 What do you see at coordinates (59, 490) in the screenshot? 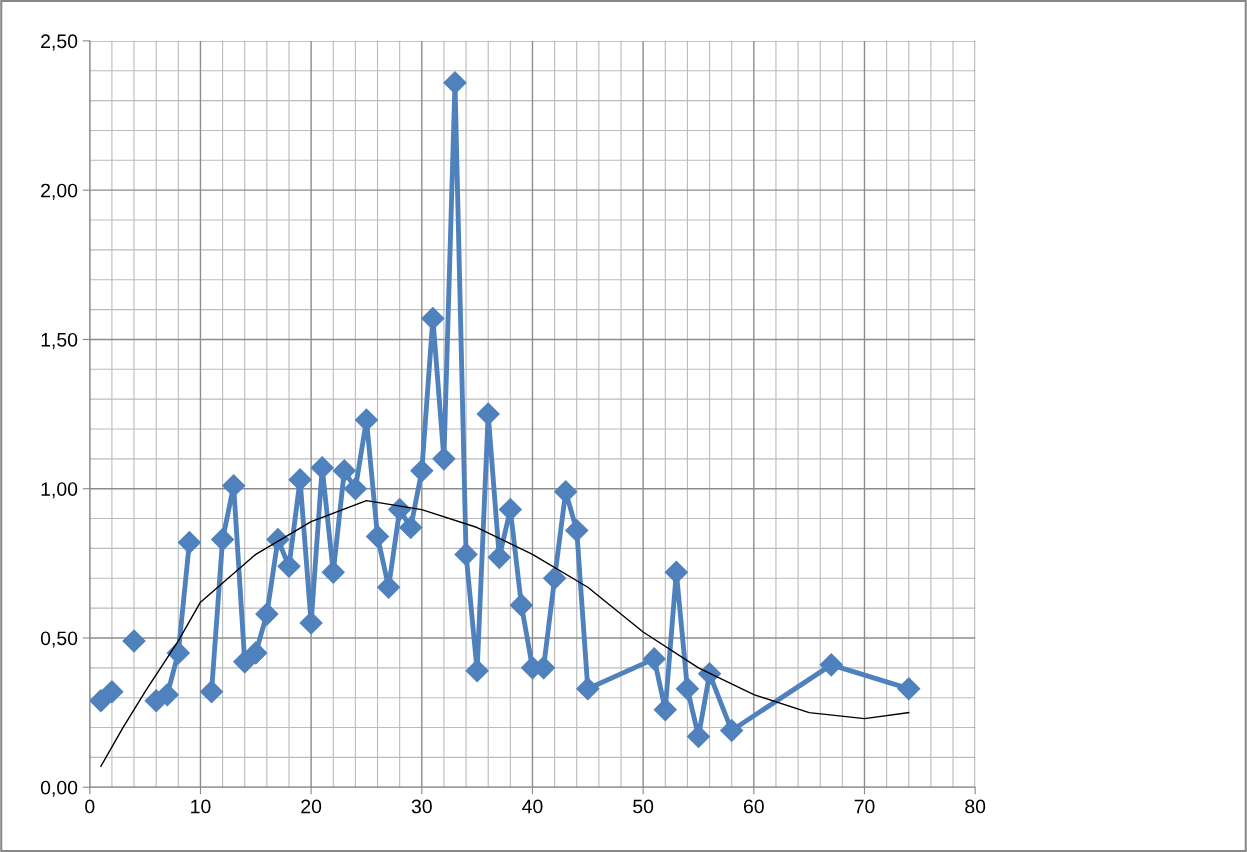
I see `y-tick-label: 1,00` at bounding box center [59, 490].